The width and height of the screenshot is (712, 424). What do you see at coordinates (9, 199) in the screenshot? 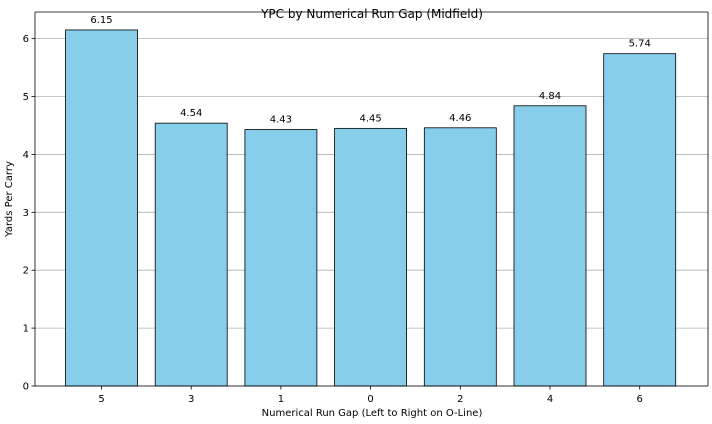
I see `y-axis-label: Yards Per Carry` at bounding box center [9, 199].